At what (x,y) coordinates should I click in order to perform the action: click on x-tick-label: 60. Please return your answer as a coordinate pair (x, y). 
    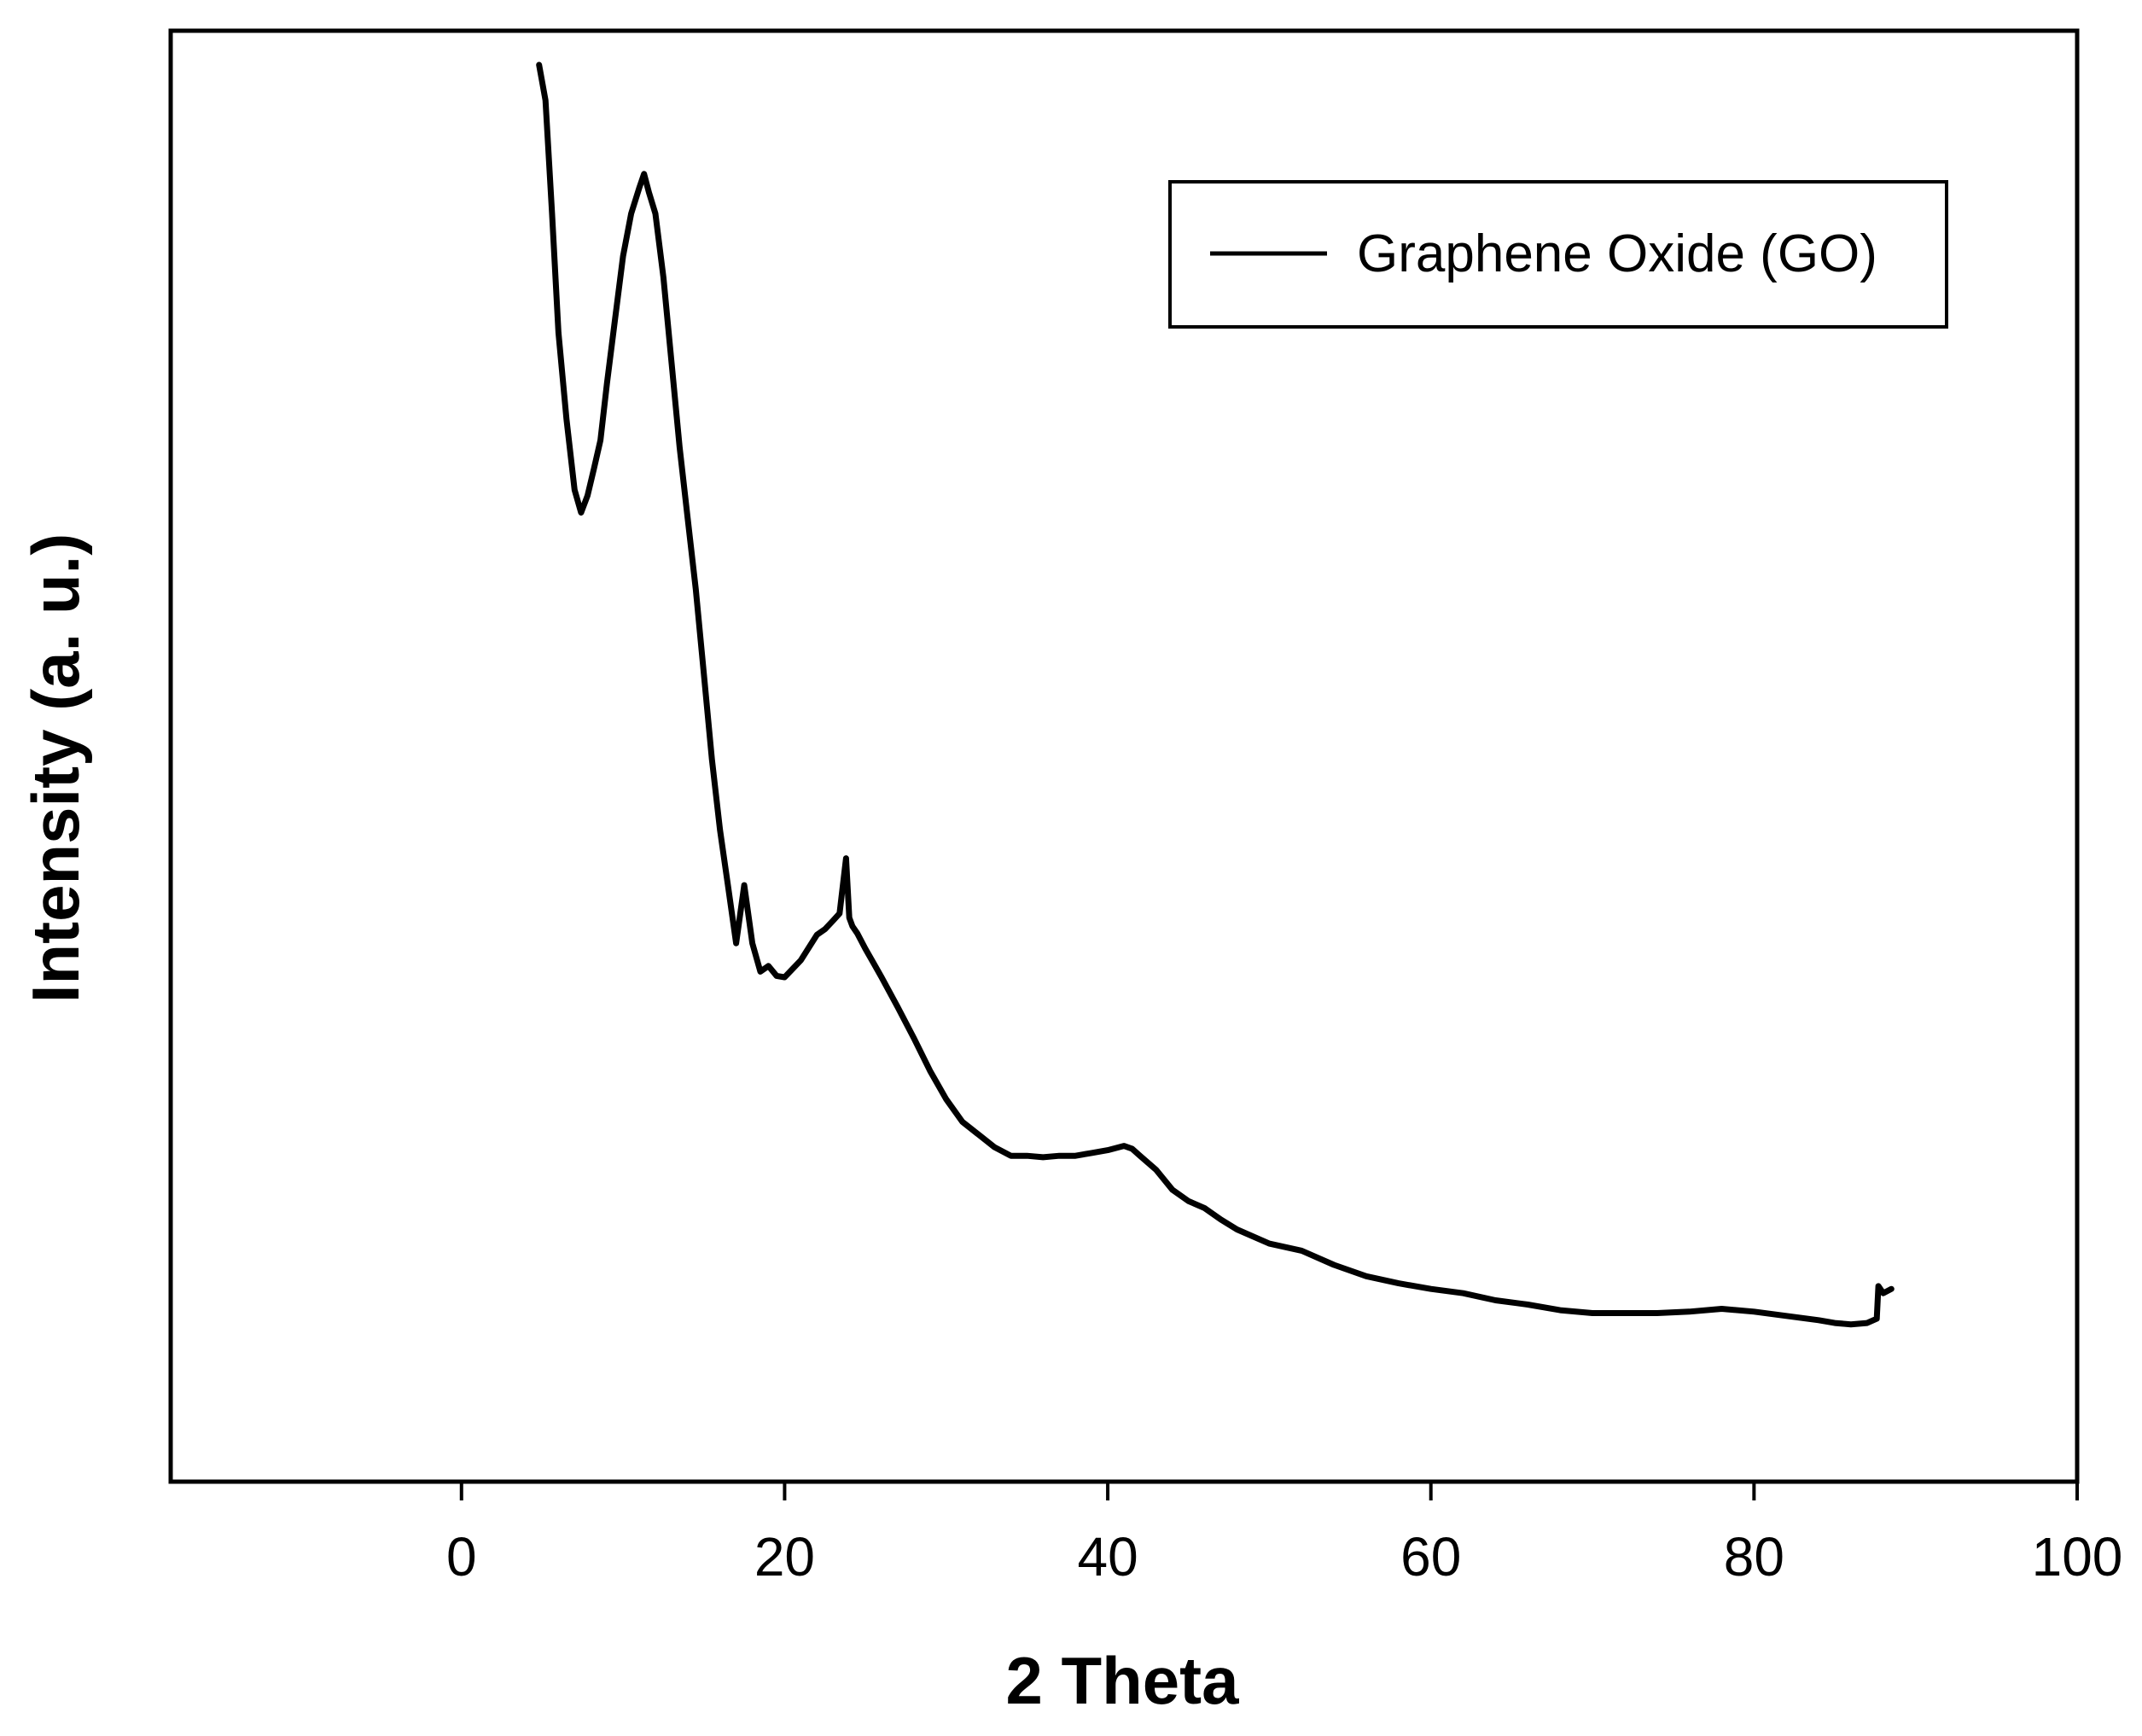
    Looking at the image, I should click on (1431, 1556).